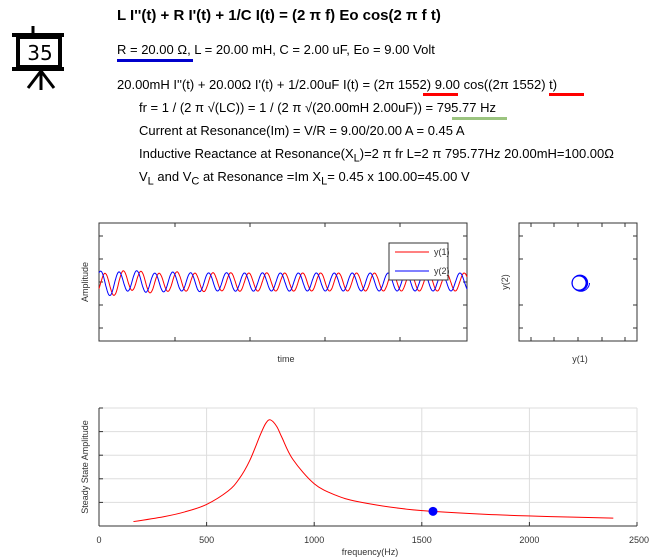 The image size is (660, 560). What do you see at coordinates (195, 181) in the screenshot?
I see `subscript: C` at bounding box center [195, 181].